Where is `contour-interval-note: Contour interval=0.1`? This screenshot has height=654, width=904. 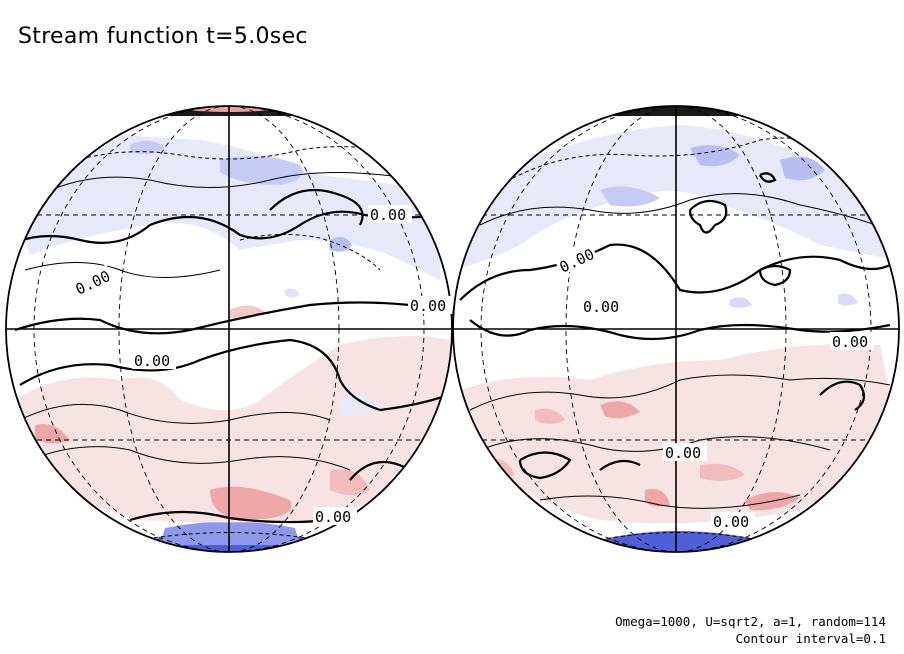
contour-interval-note: Contour interval=0.1 is located at coordinates (810, 638).